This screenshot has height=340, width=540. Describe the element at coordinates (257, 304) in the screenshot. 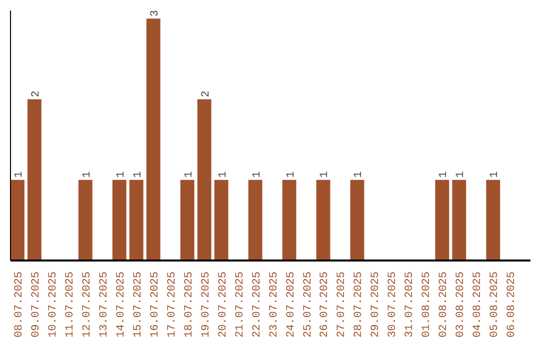

I see `x-tick-label: 22.07.2025` at that location.